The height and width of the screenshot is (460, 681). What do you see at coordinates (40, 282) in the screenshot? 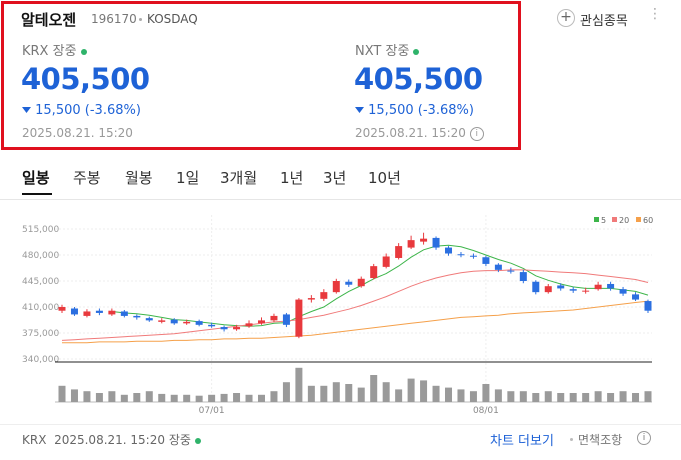
I see `y-tick-label: 445,000` at bounding box center [40, 282].